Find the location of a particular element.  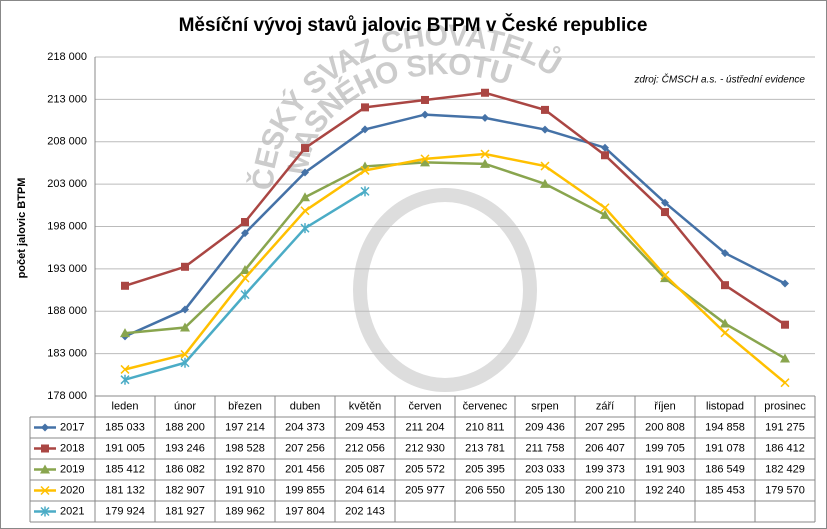

table-value: 179 924 is located at coordinates (125, 511).